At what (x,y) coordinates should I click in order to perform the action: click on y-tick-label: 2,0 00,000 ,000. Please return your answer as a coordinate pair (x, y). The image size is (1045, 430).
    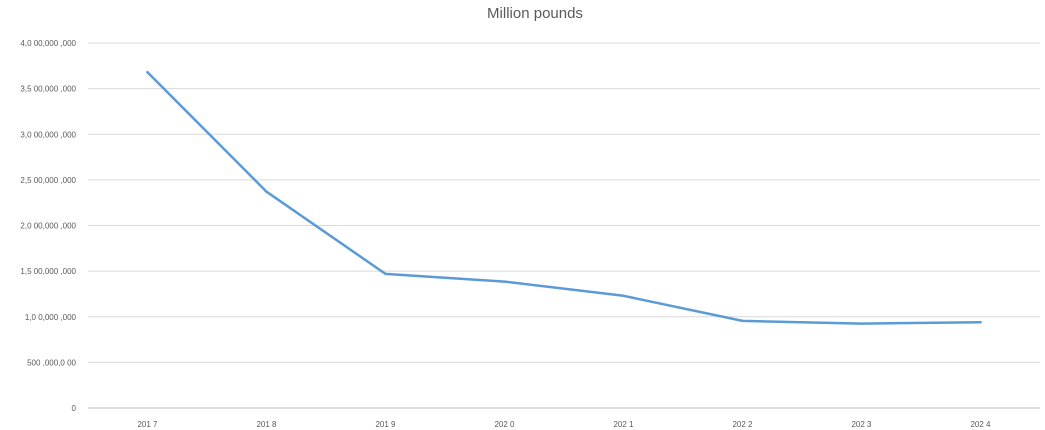
    Looking at the image, I should click on (48, 226).